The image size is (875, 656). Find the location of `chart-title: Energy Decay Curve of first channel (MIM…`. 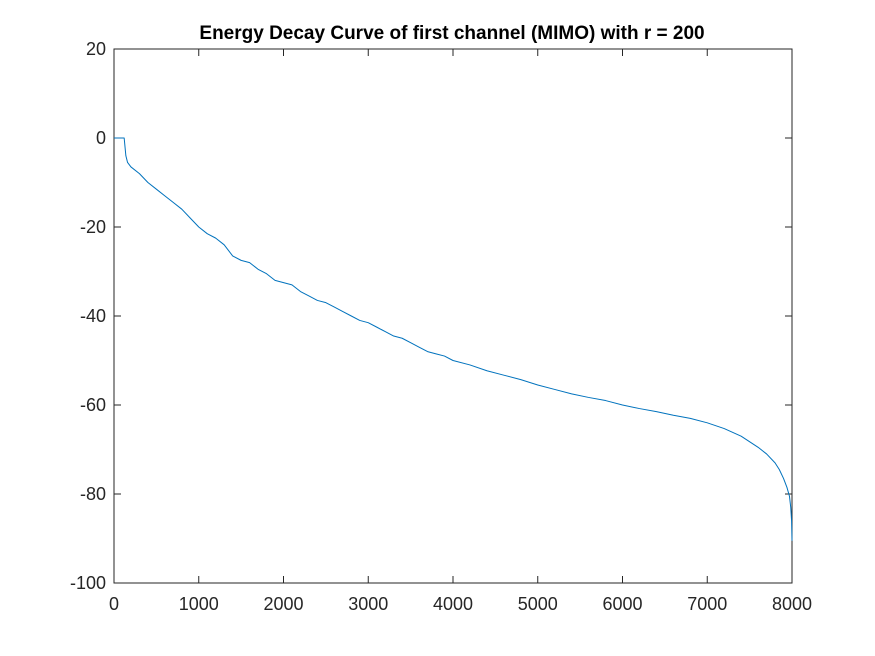

chart-title: Energy Decay Curve of first channel (MIM… is located at coordinates (451, 33).